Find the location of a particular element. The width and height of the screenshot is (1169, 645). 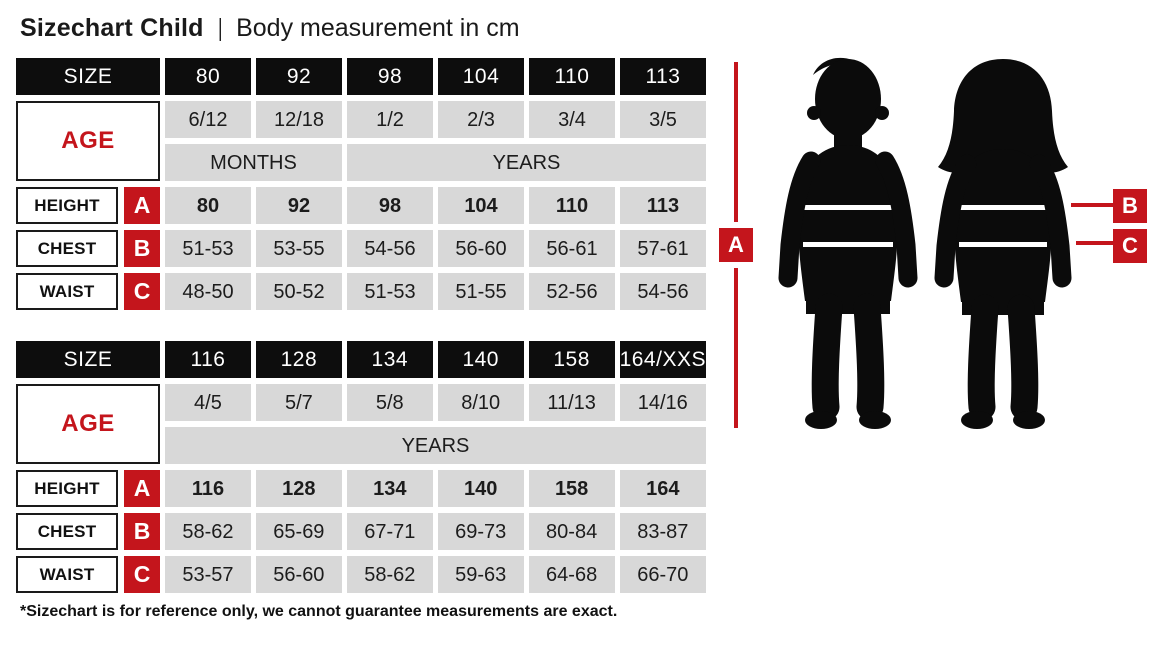

size-col-header: 113 is located at coordinates (663, 76).